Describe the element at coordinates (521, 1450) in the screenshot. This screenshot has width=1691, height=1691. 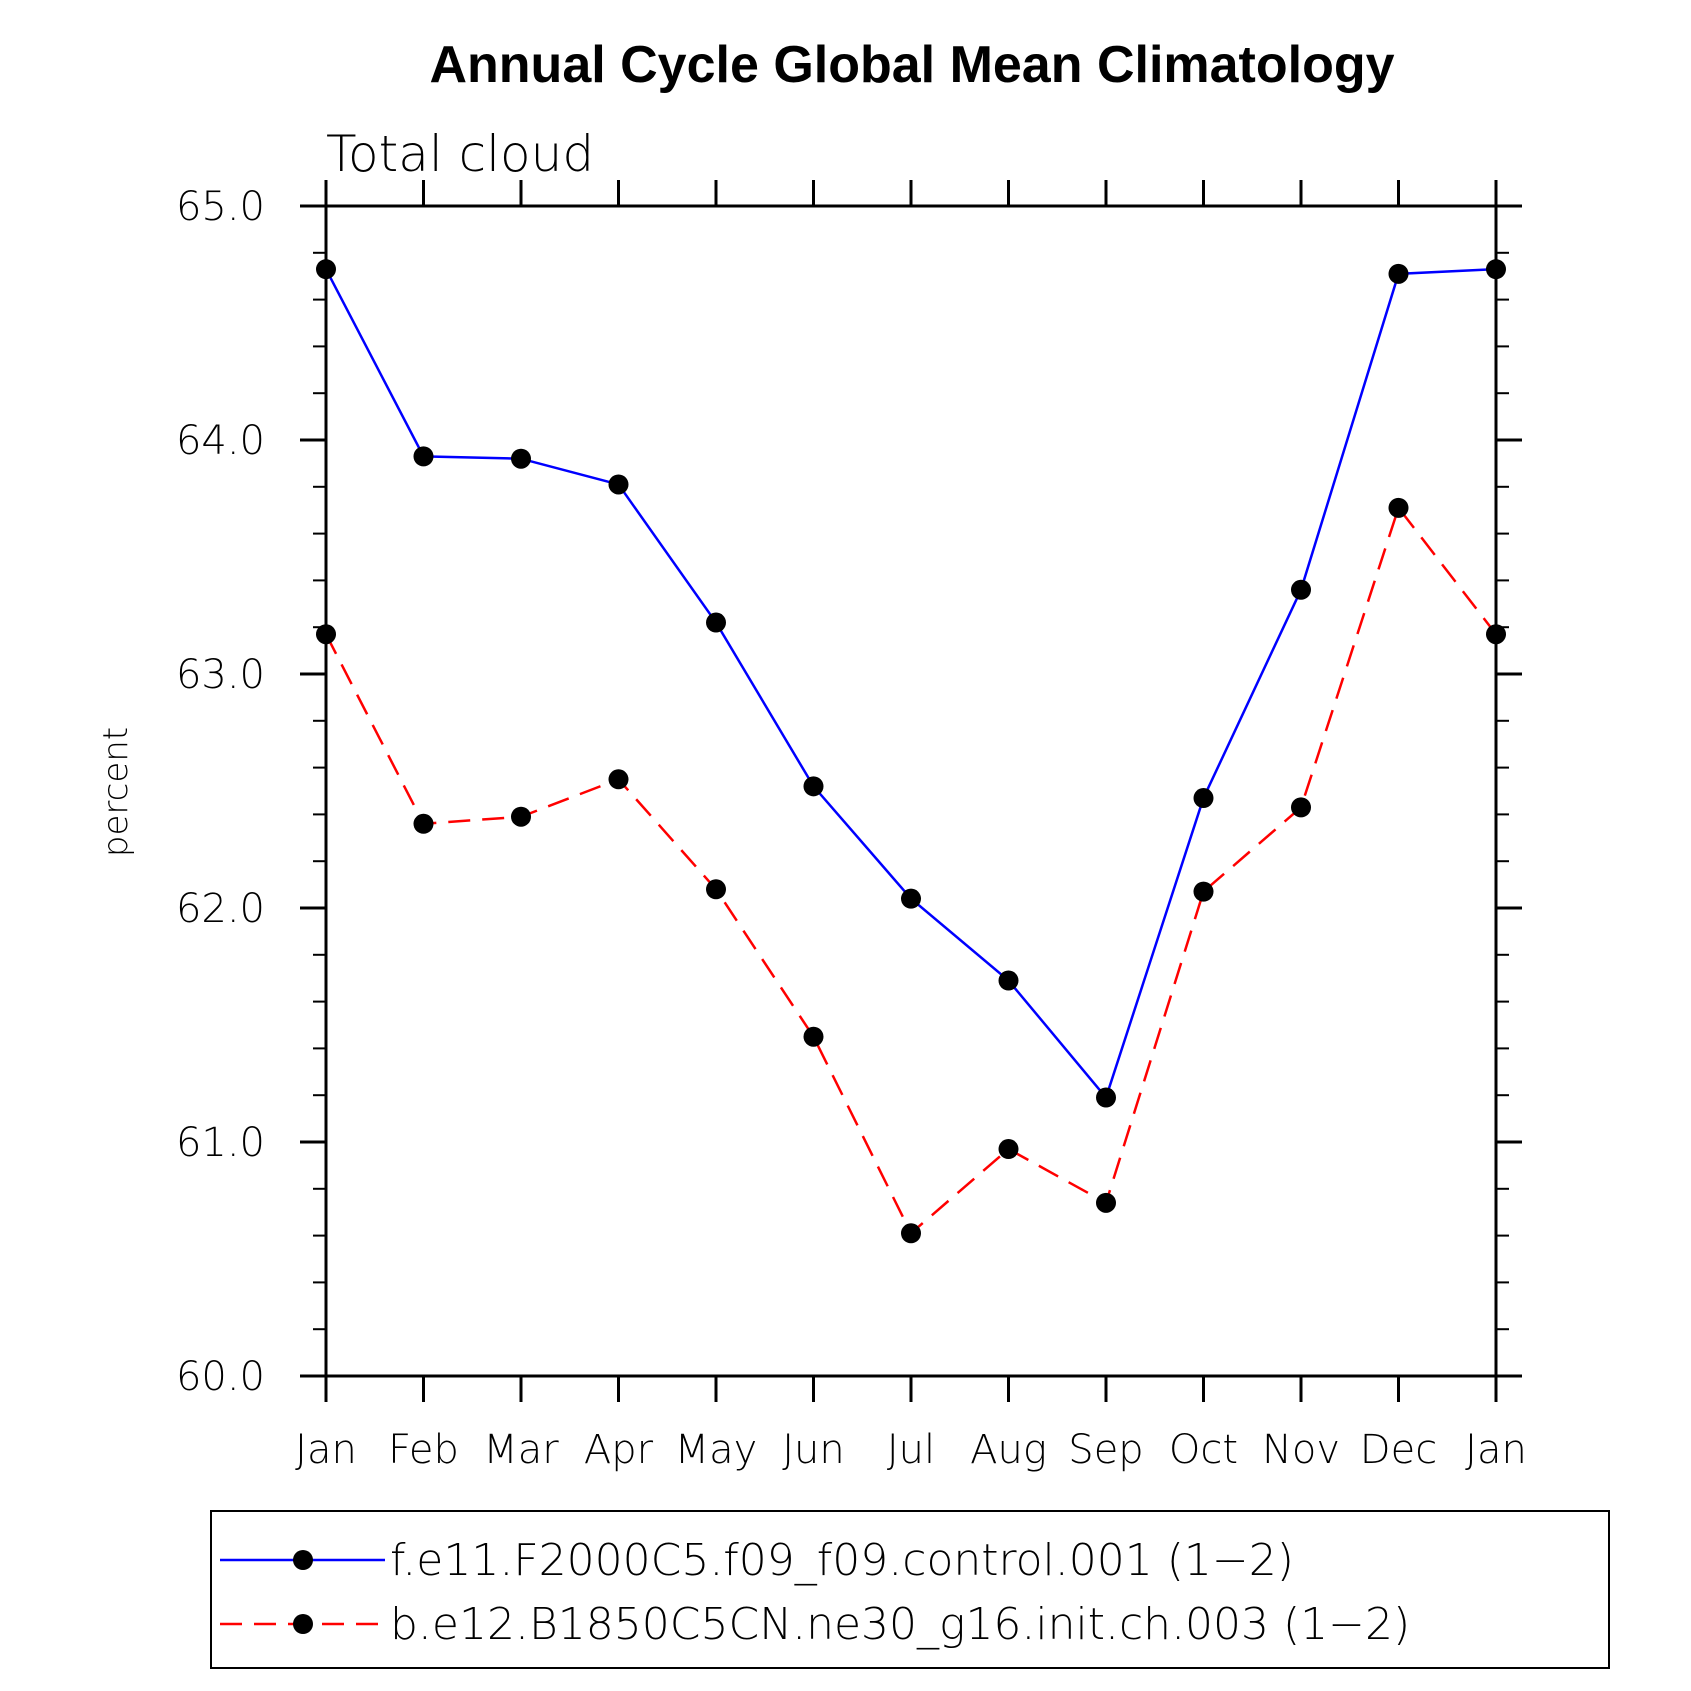
I see `x-tick-label: Mar` at that location.